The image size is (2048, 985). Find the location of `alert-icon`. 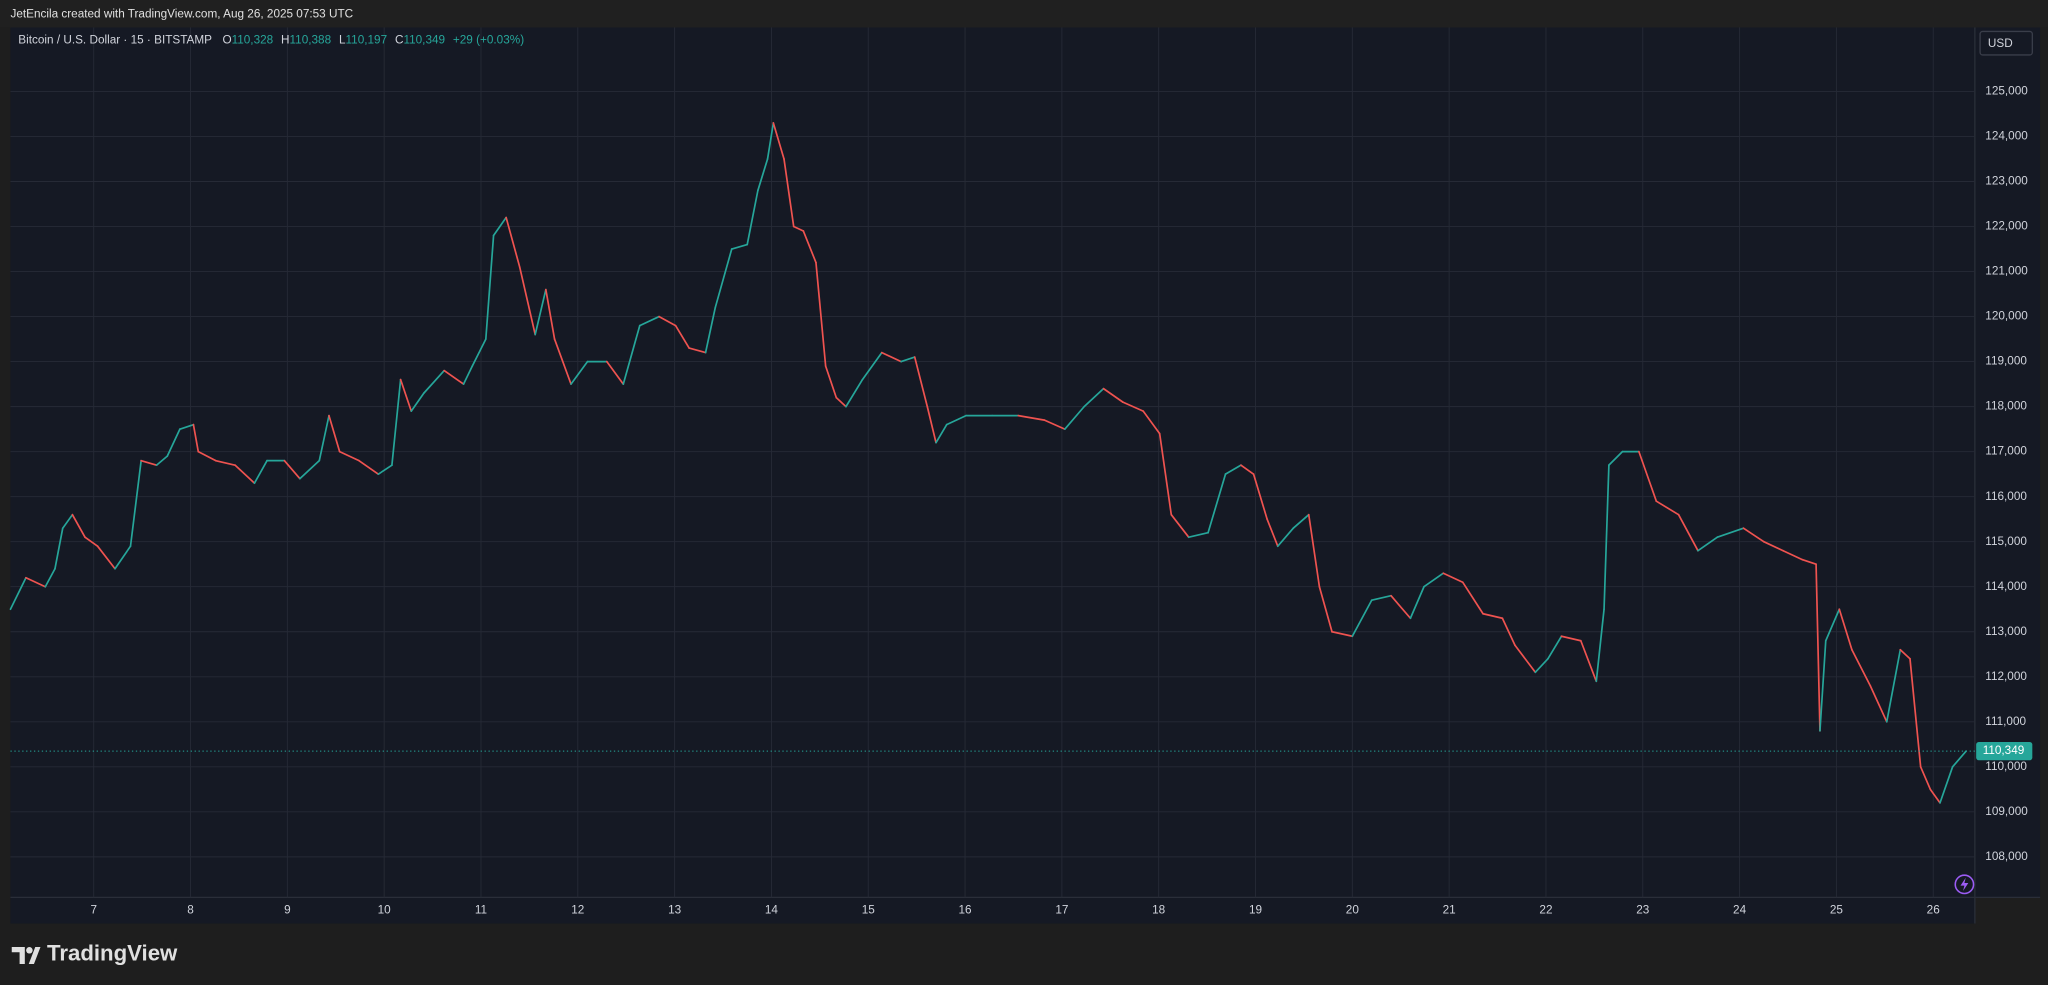

alert-icon is located at coordinates (1964, 884).